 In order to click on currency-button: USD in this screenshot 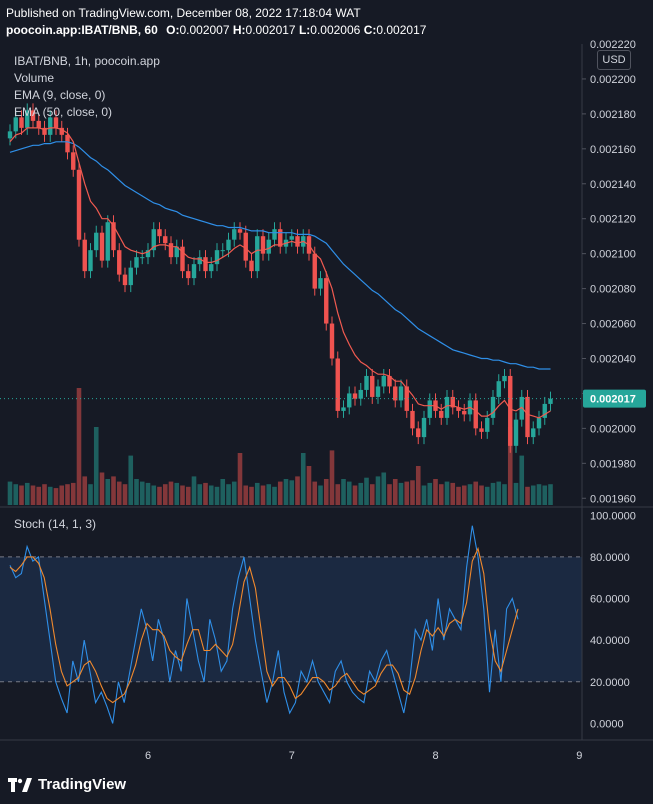, I will do `click(614, 60)`.